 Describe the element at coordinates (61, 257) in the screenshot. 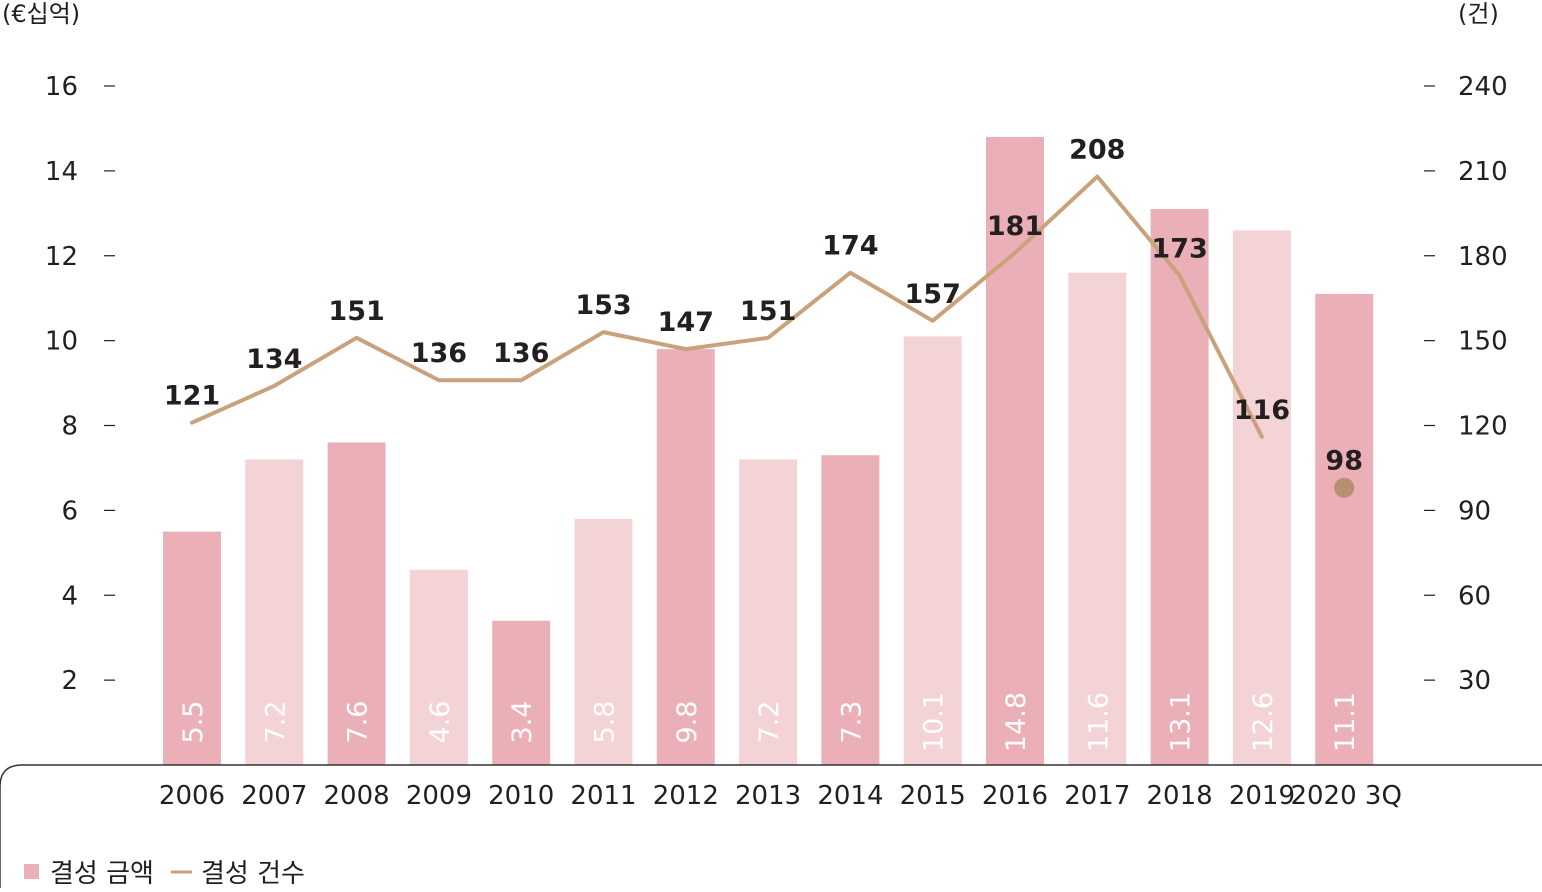

I see `left-tick-label: 12` at that location.